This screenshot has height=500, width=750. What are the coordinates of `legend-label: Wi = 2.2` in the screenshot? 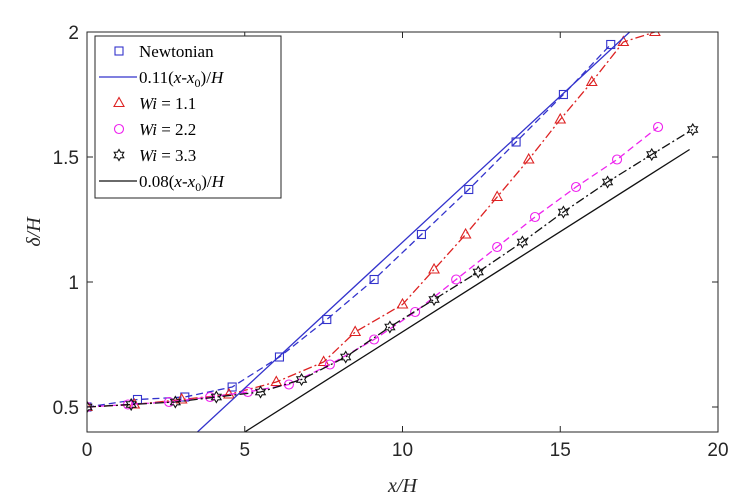 It's located at (167, 129).